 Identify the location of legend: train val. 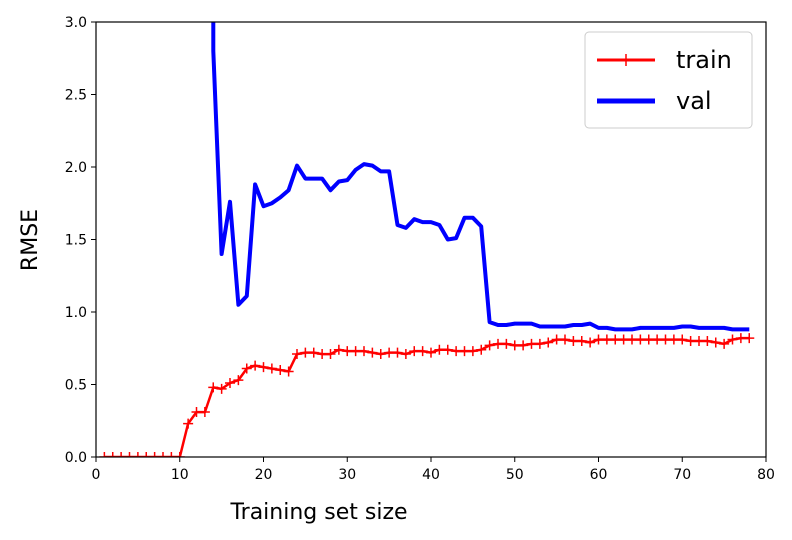
(668, 80).